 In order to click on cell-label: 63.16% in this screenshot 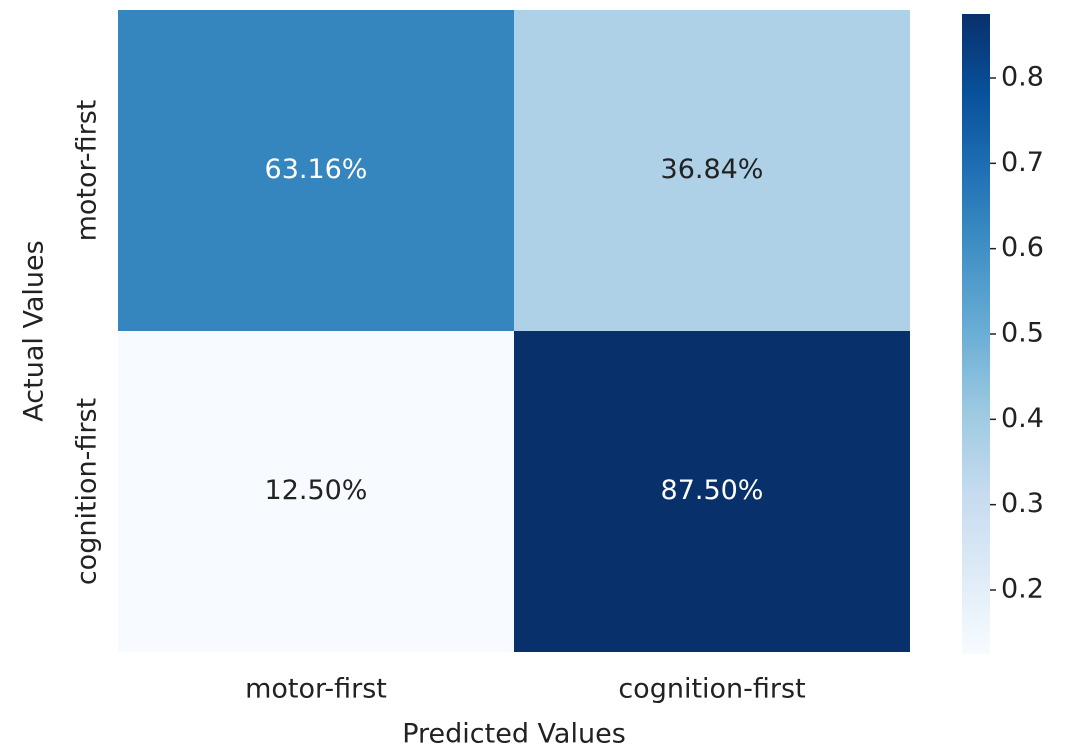, I will do `click(316, 169)`.